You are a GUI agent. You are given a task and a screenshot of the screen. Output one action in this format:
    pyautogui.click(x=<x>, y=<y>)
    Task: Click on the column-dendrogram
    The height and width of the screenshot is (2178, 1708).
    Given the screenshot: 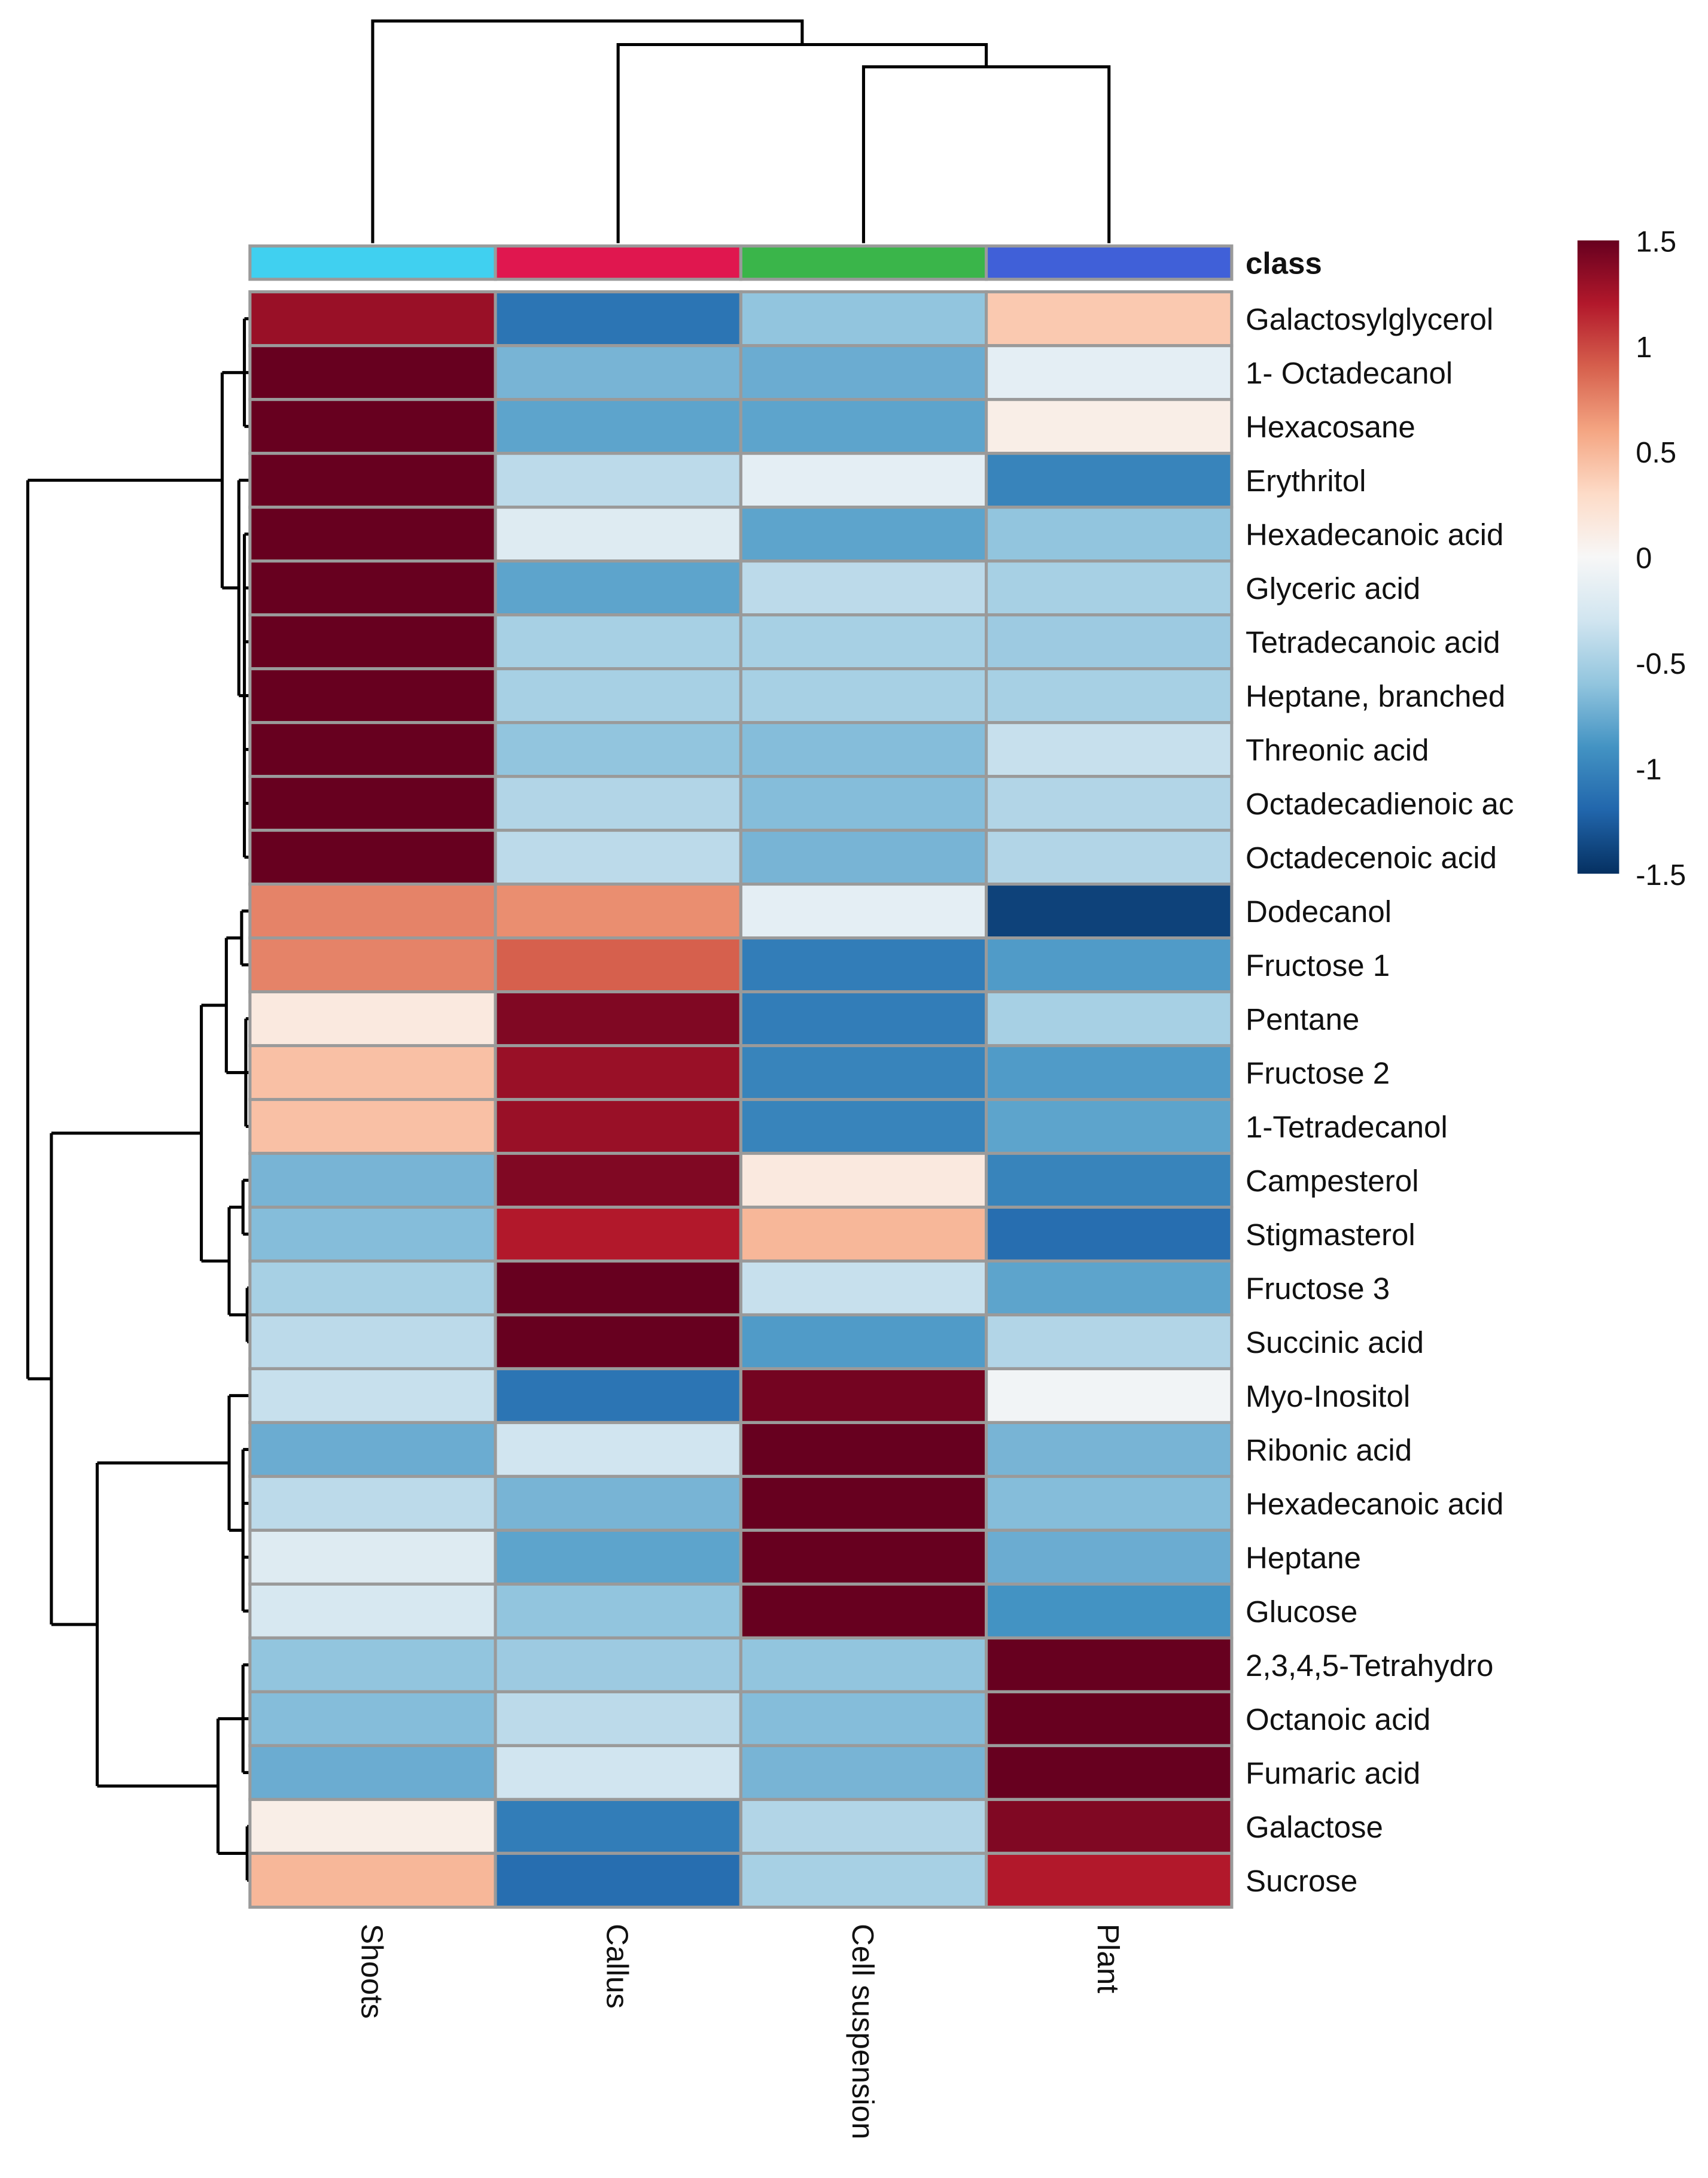 What is the action you would take?
    pyautogui.click(x=741, y=131)
    